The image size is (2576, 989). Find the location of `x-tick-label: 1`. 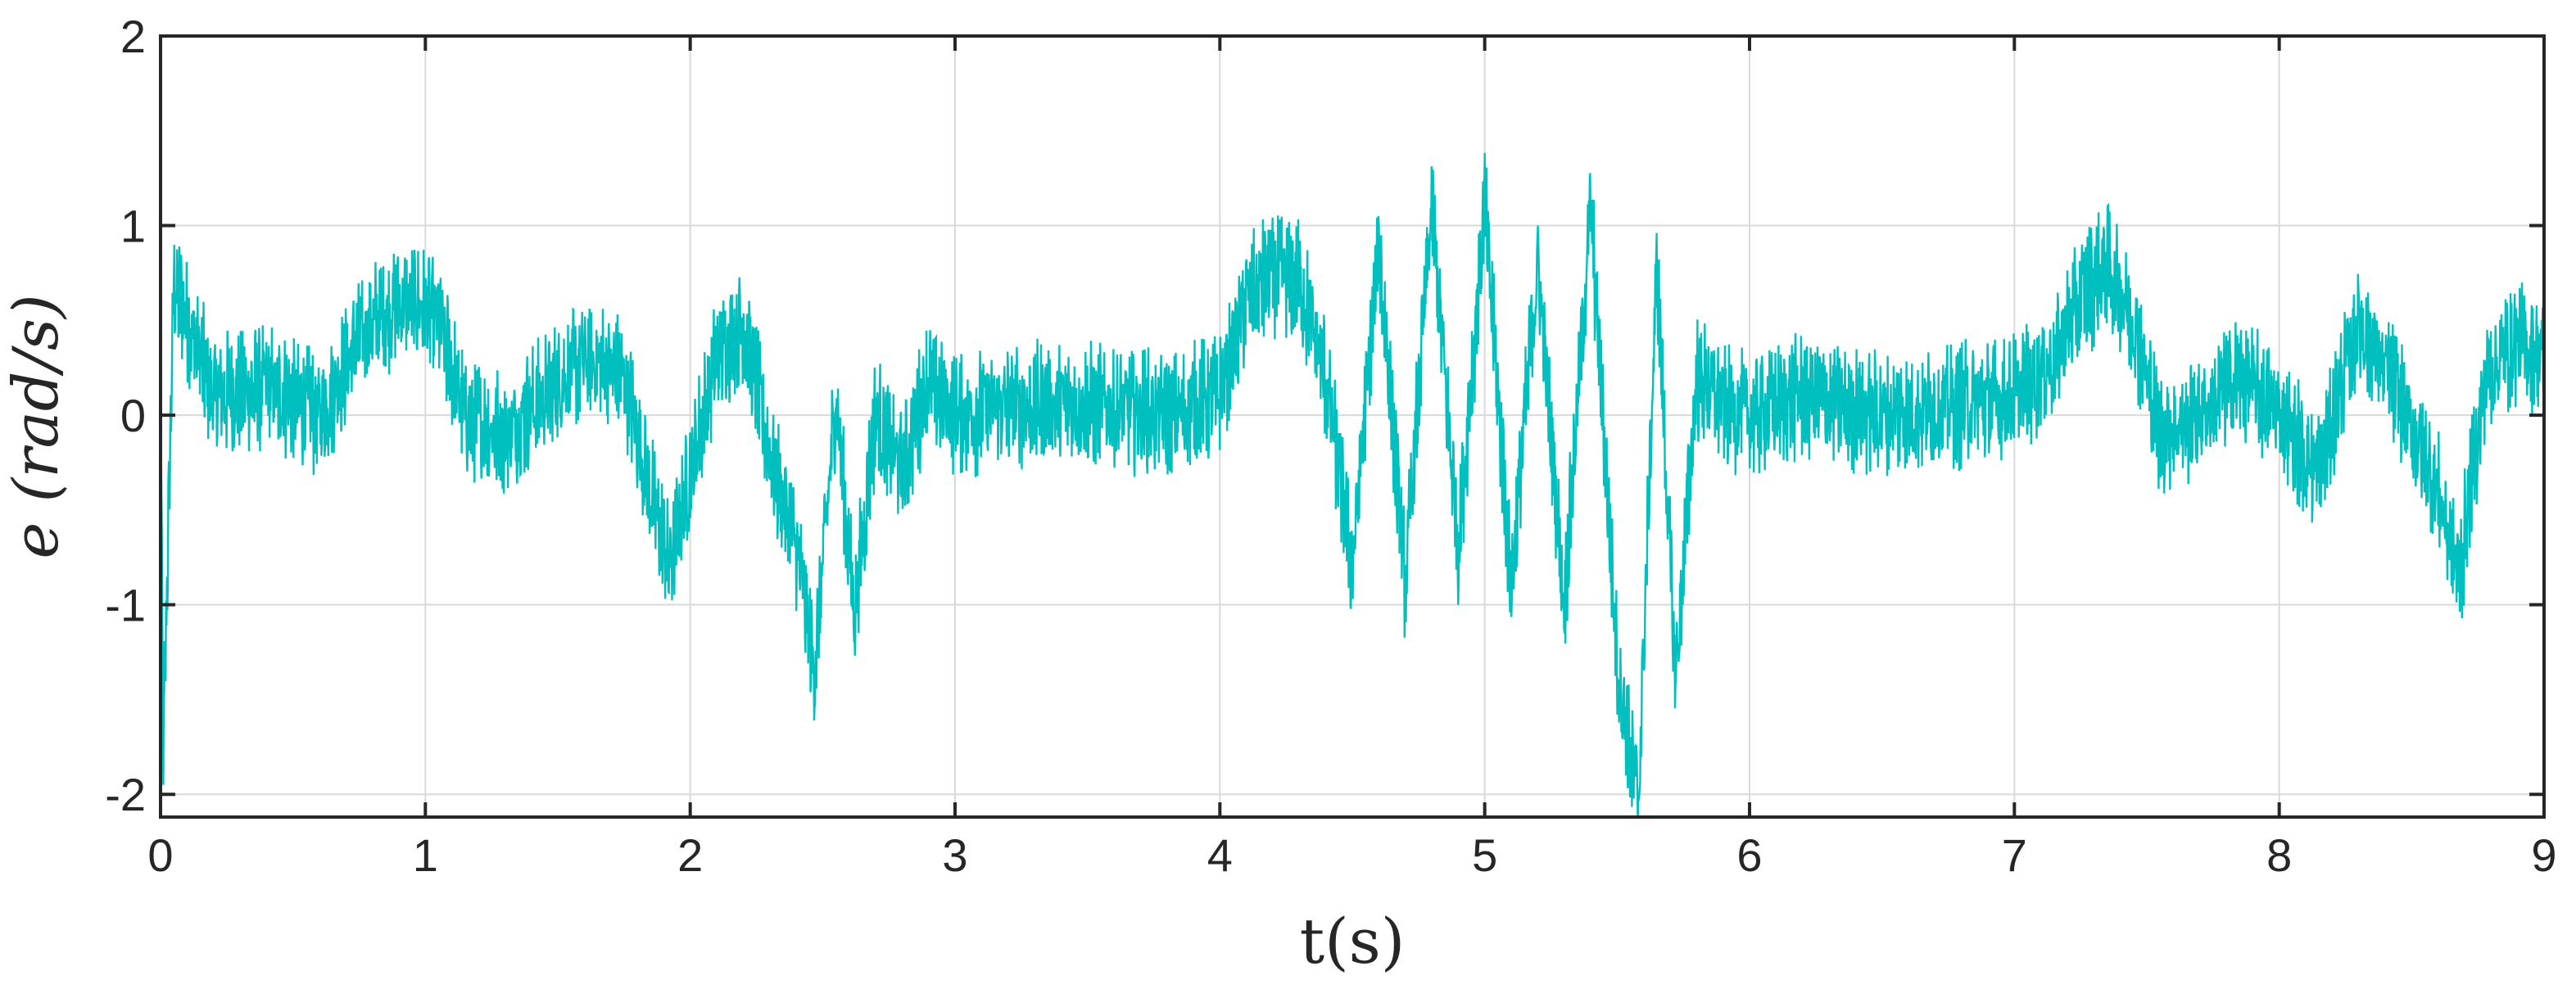

x-tick-label: 1 is located at coordinates (425, 855).